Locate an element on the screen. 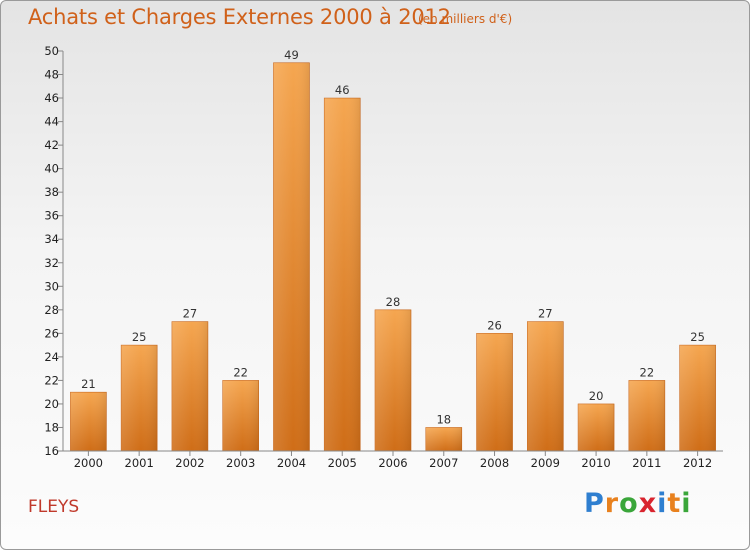  y-tick-label: 34 is located at coordinates (51, 239).